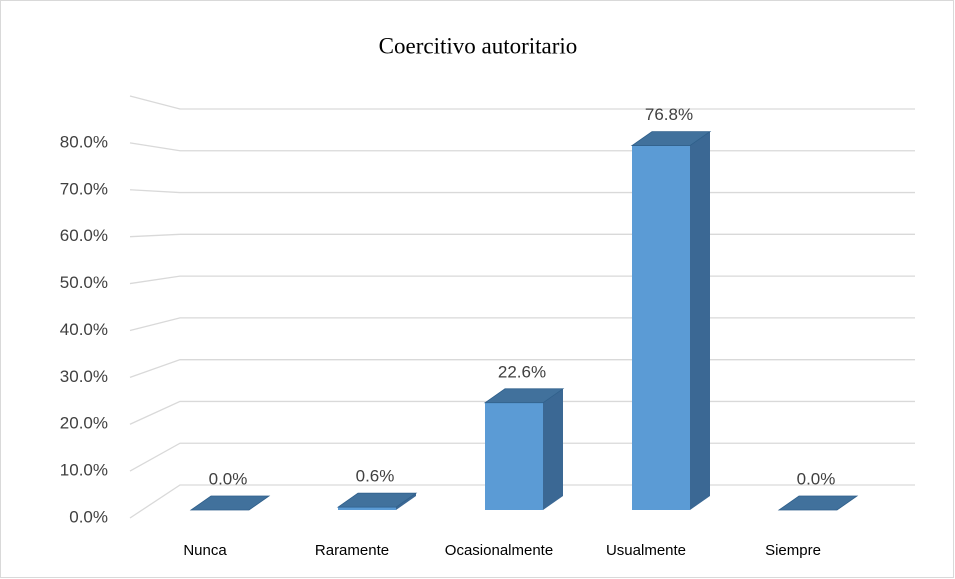 The height and width of the screenshot is (579, 955). I want to click on y-tick-label: 70.0%, so click(84, 188).